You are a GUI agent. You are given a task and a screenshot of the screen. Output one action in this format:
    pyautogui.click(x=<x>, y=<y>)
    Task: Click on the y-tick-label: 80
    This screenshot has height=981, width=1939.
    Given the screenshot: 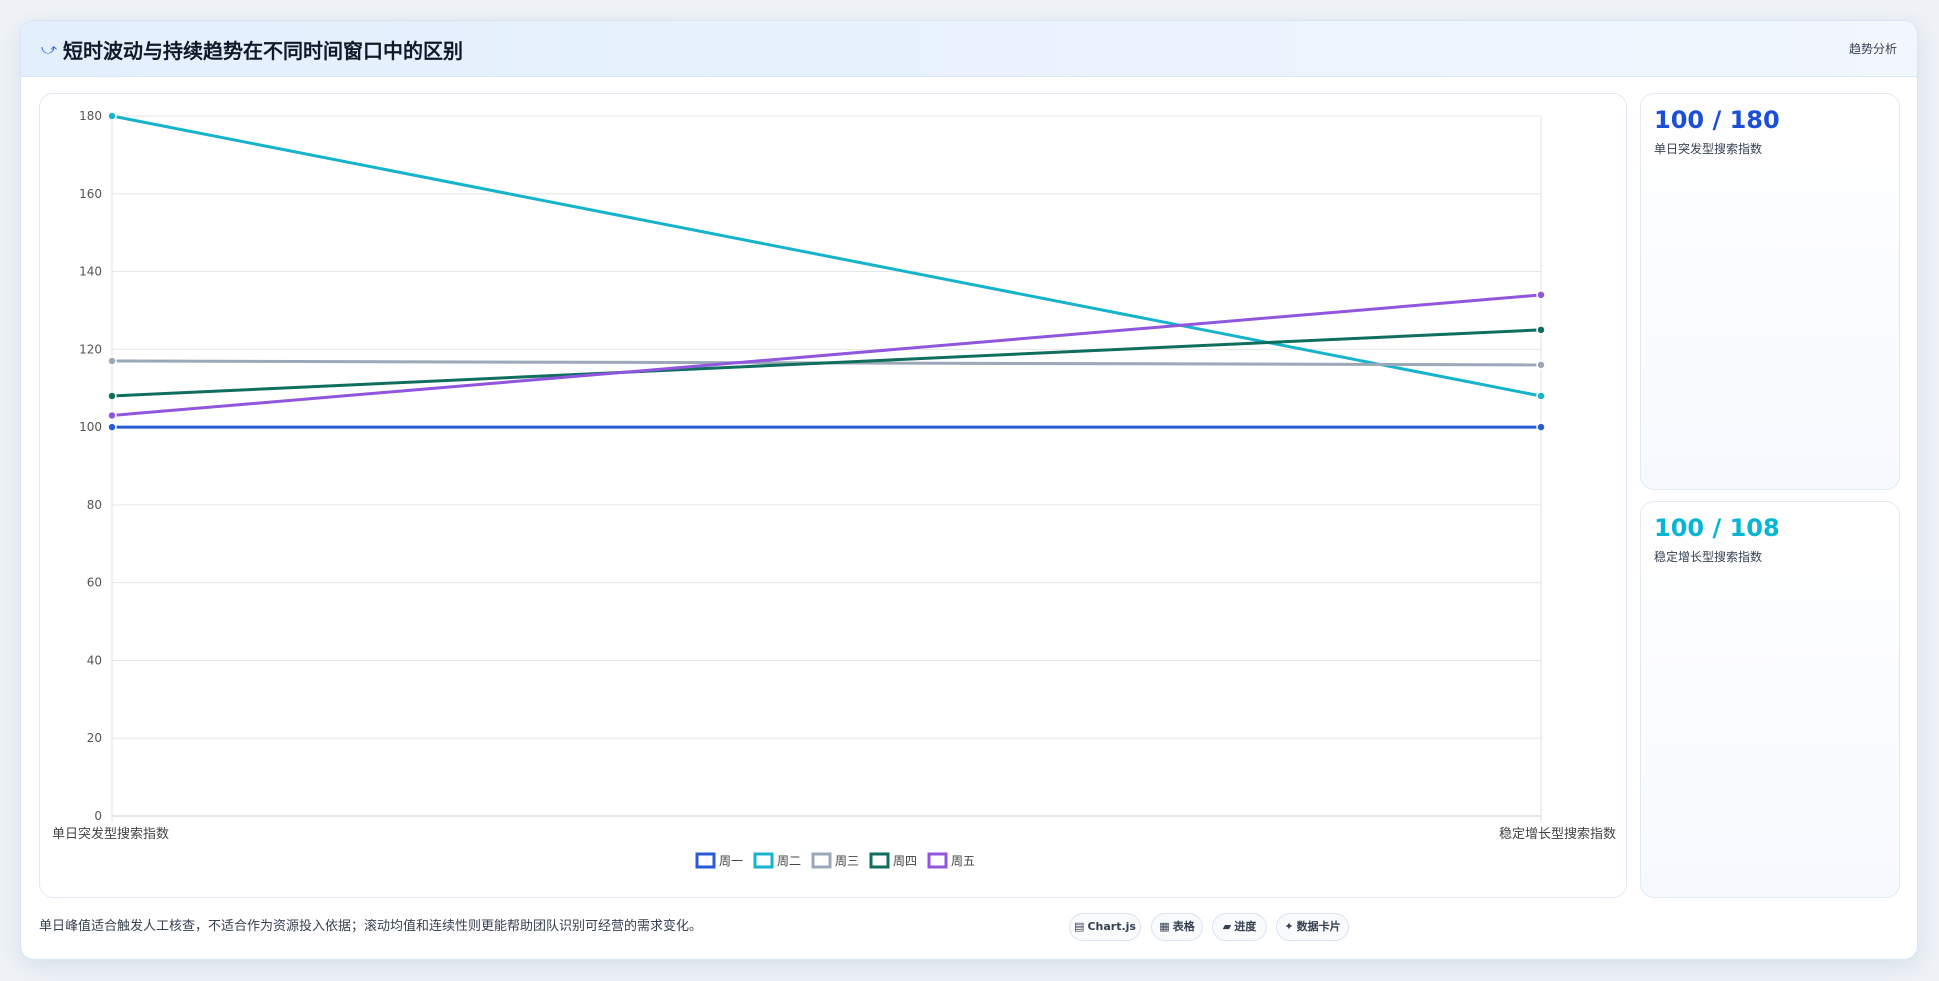 What is the action you would take?
    pyautogui.click(x=94, y=505)
    